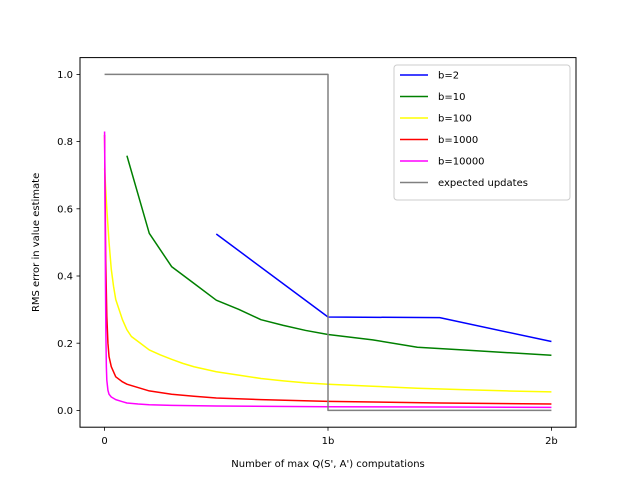  Describe the element at coordinates (65, 142) in the screenshot. I see `y-tick-label-4: 0.8` at that location.